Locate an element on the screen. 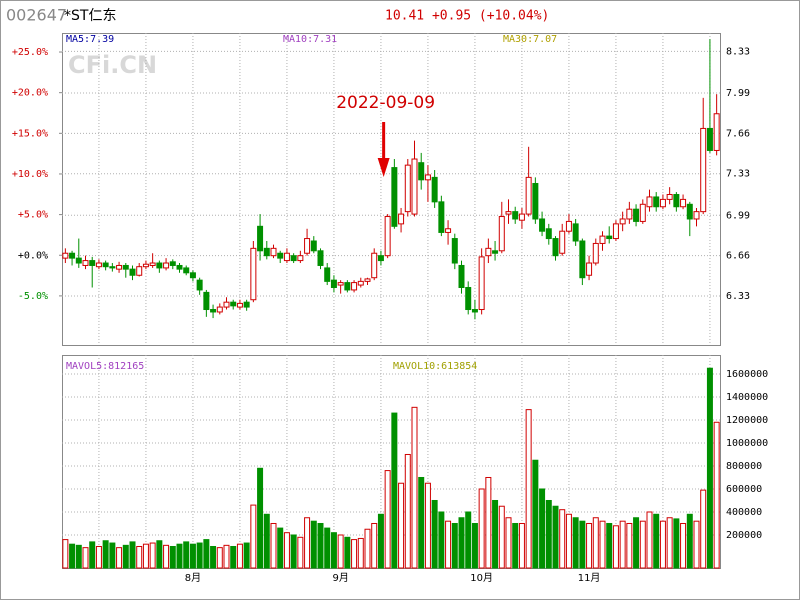 This screenshot has width=800, height=600. ma-label: MAVOL10:613854 is located at coordinates (435, 366).